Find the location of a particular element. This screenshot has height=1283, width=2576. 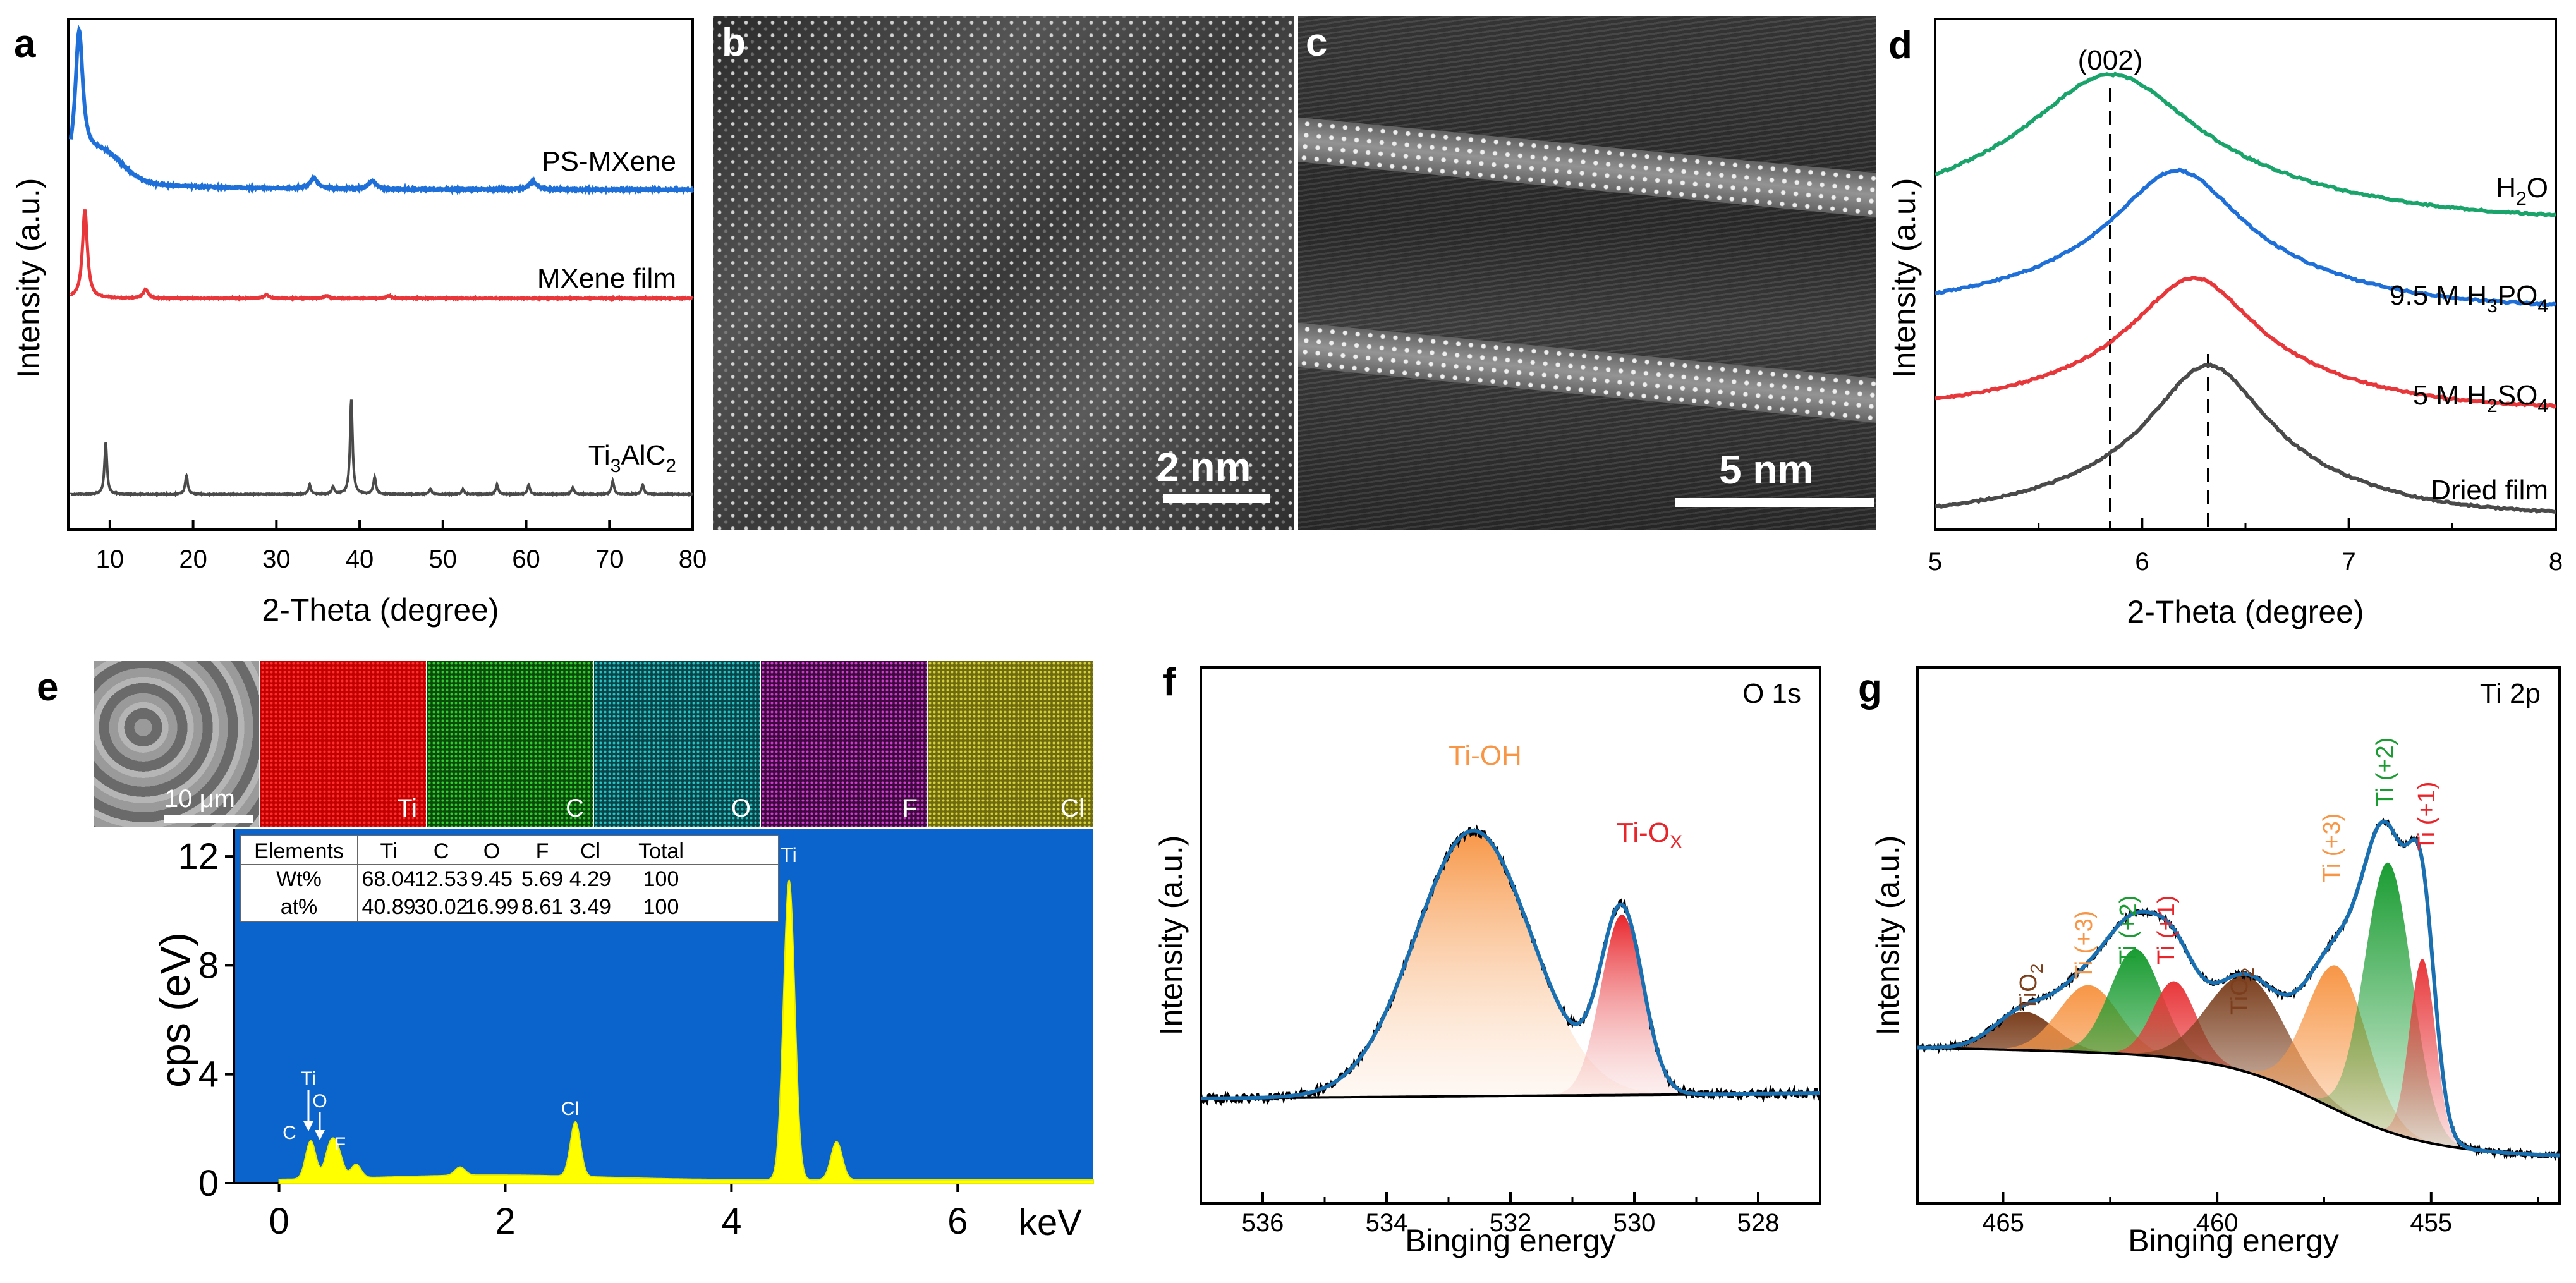

y-tick-label: 4 is located at coordinates (208, 1074).